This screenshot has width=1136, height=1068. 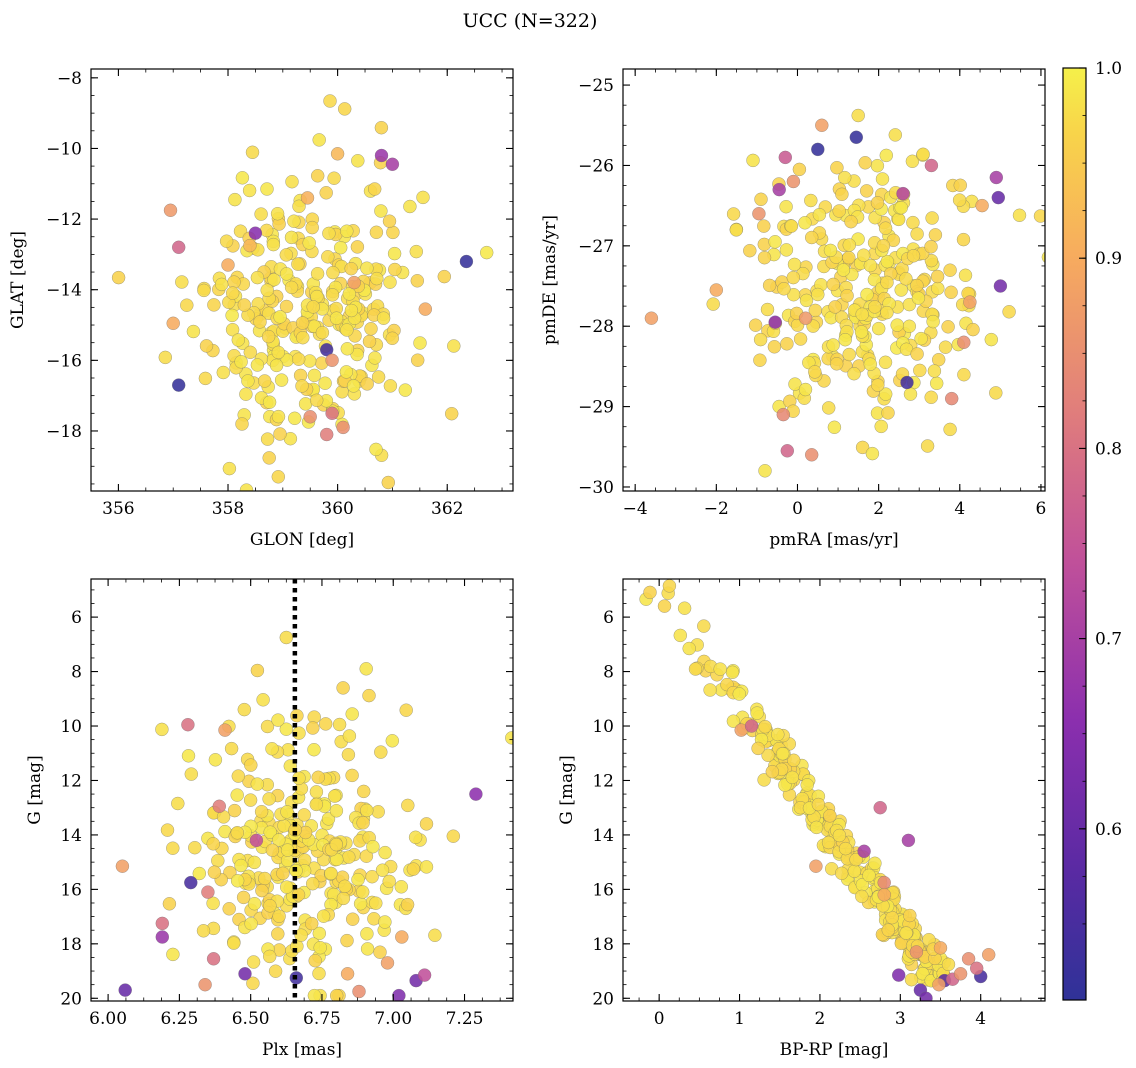 I want to click on x-tick-label: 6.75, so click(x=322, y=1019).